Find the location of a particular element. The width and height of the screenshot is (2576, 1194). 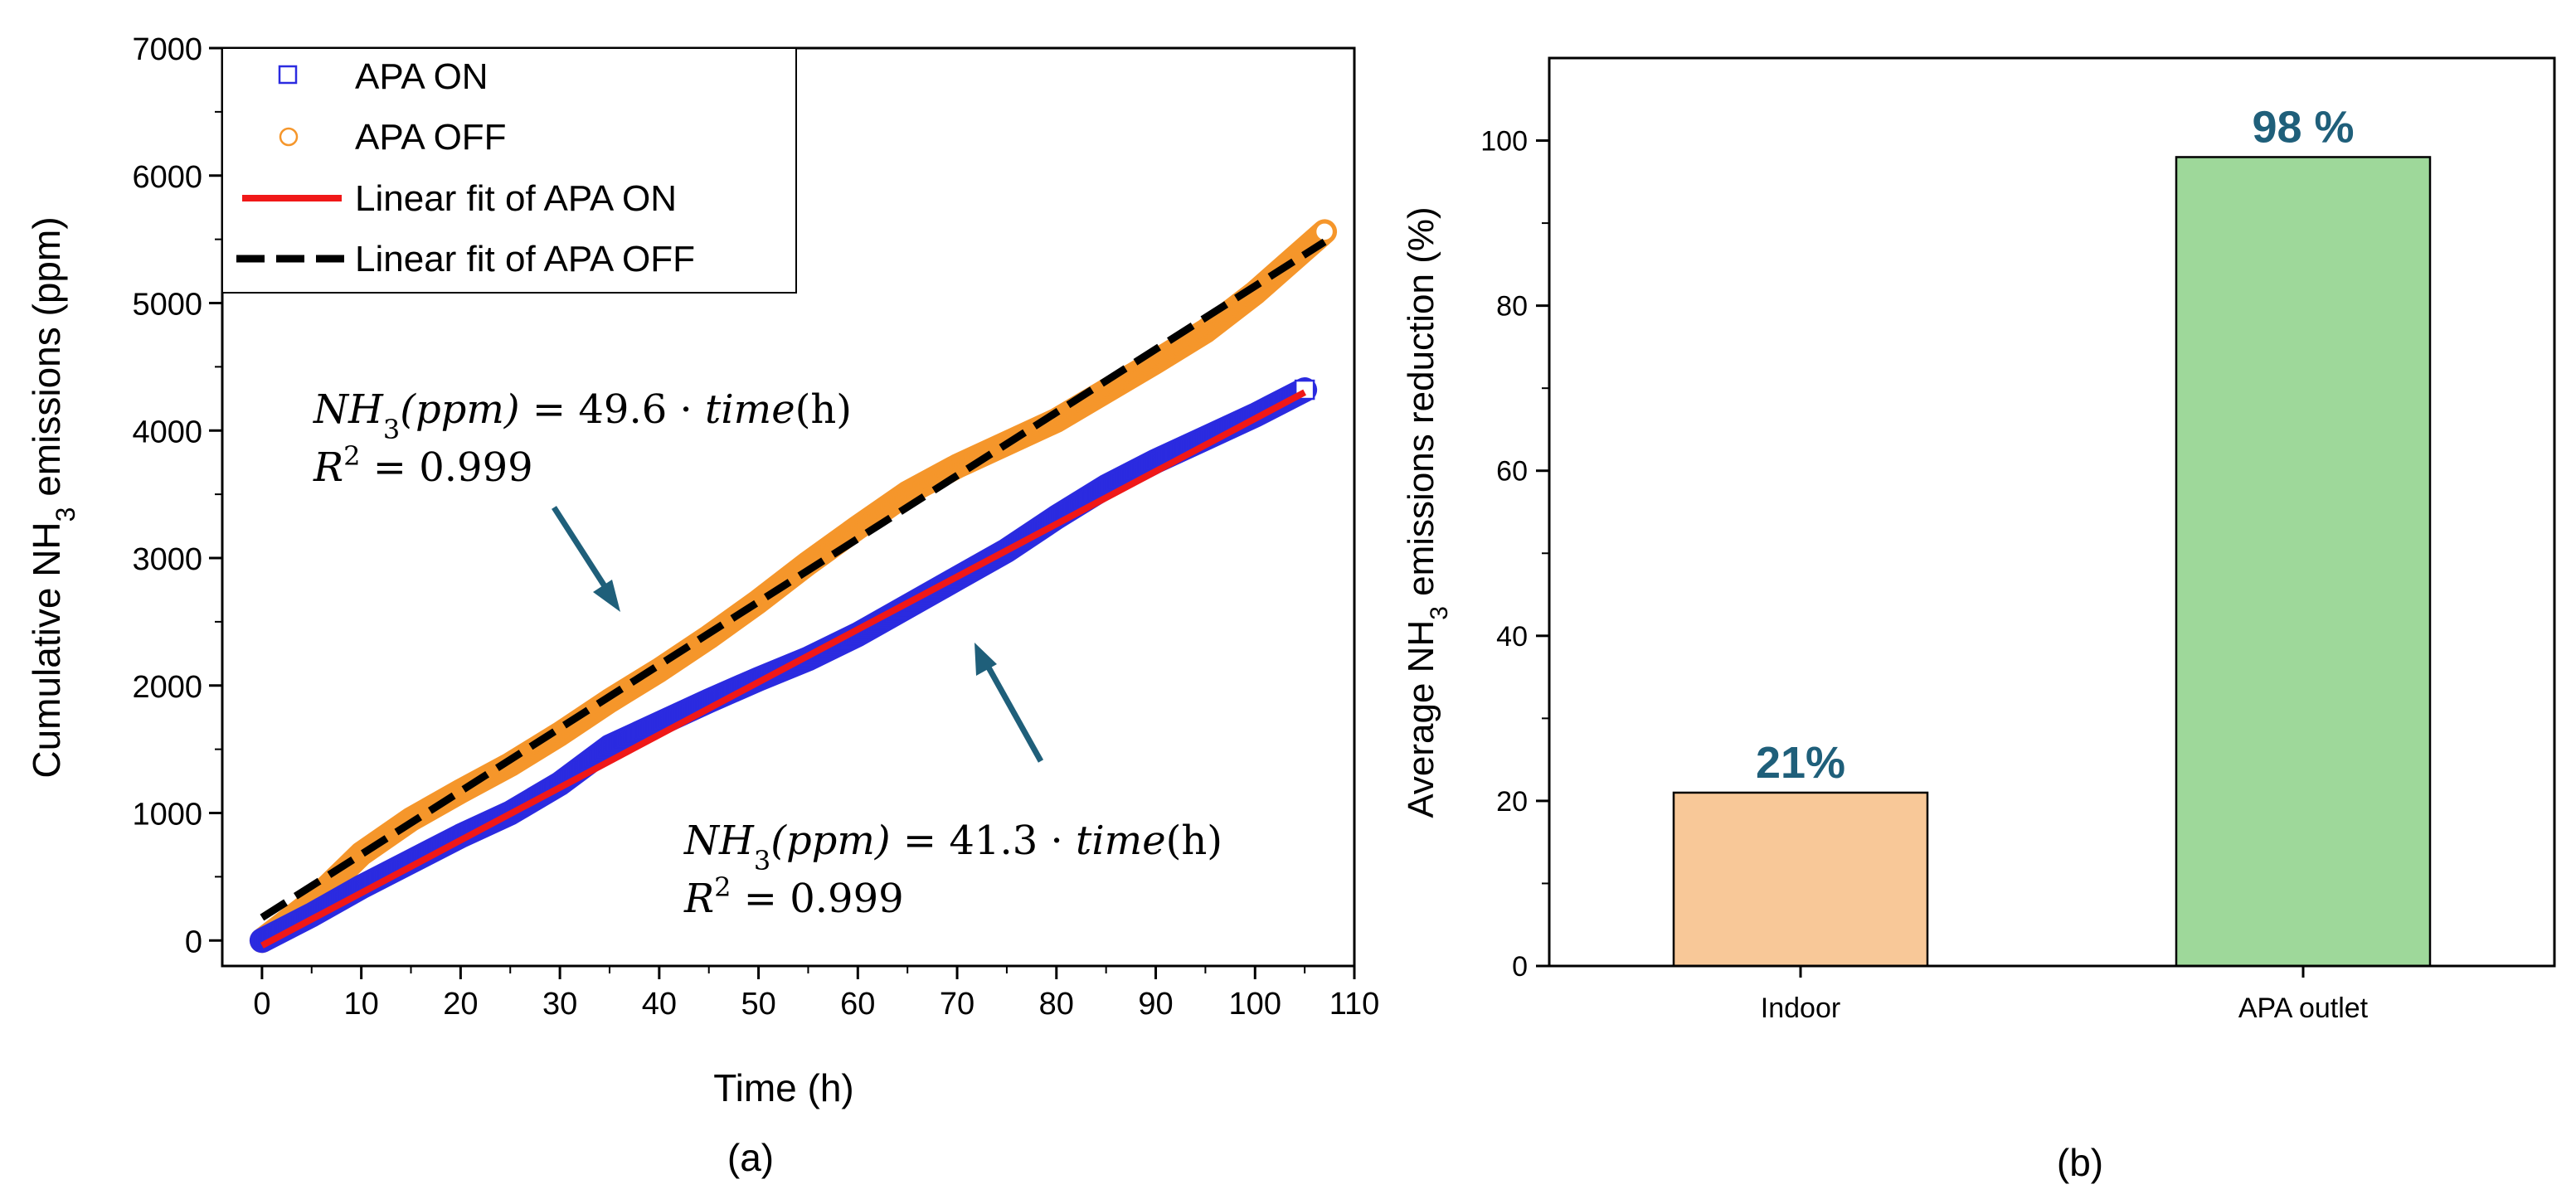

x-tick-label: 90 is located at coordinates (1155, 1005).